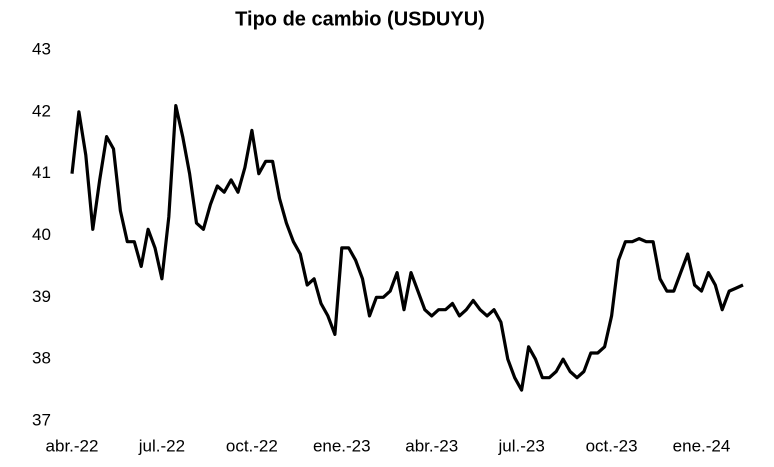 This screenshot has width=774, height=467. I want to click on x-tick-label: ene.-24, so click(702, 445).